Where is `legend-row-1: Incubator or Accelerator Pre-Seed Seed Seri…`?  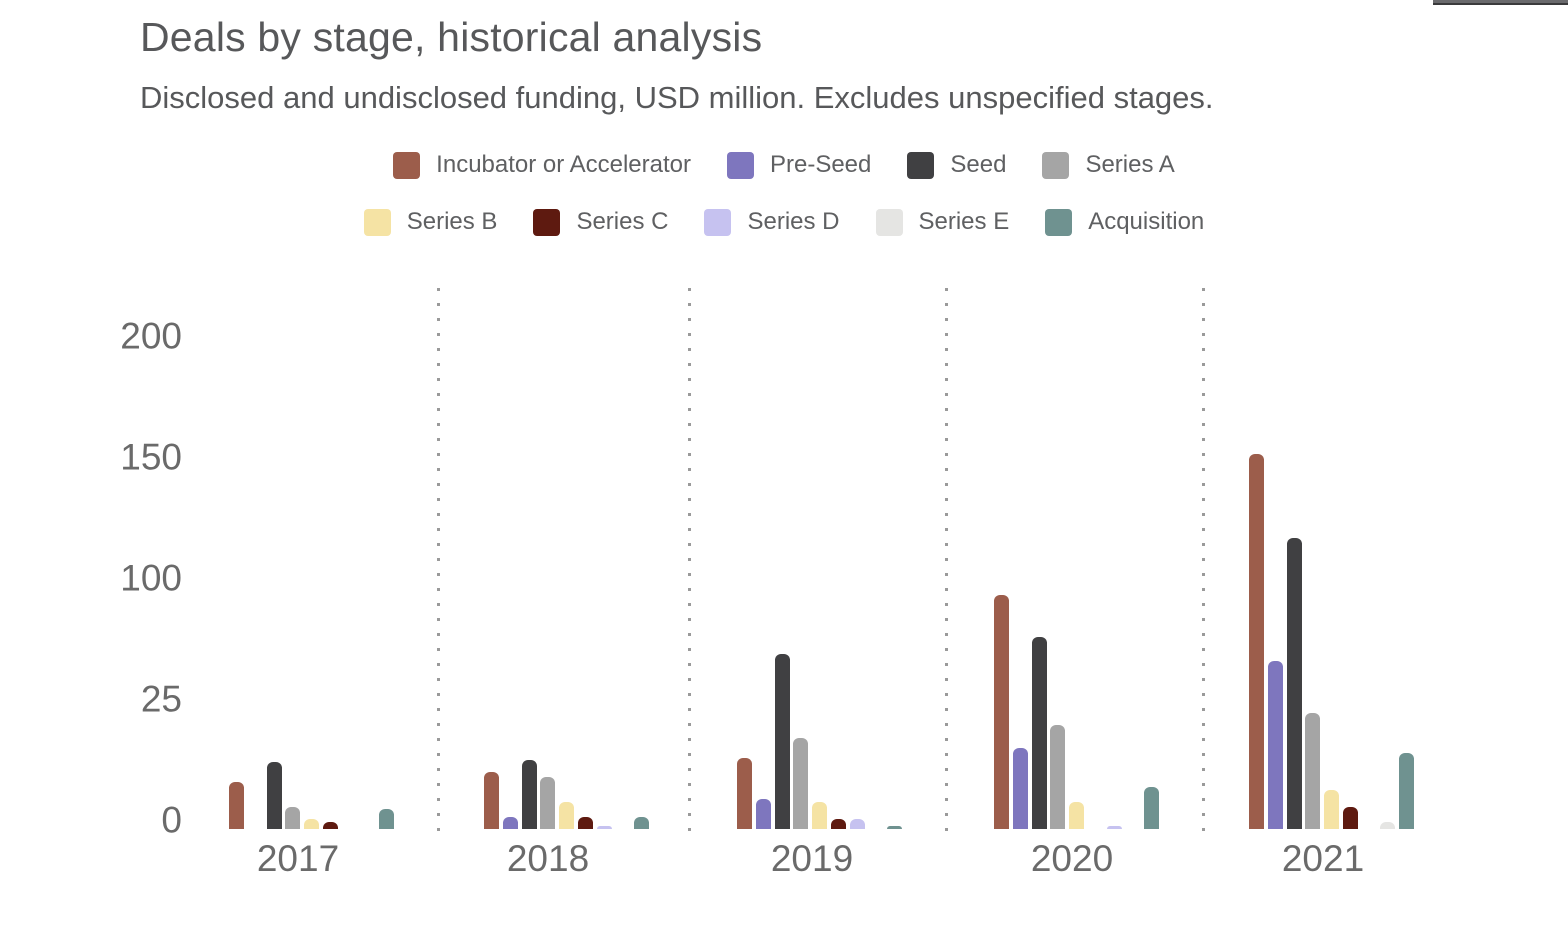
legend-row-1: Incubator or Accelerator Pre-Seed Seed Seri… is located at coordinates (784, 165).